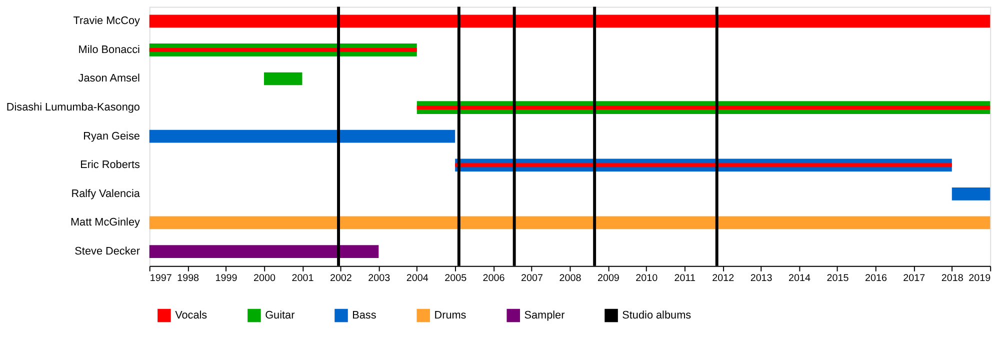  I want to click on legend-label: Guitar, so click(280, 315).